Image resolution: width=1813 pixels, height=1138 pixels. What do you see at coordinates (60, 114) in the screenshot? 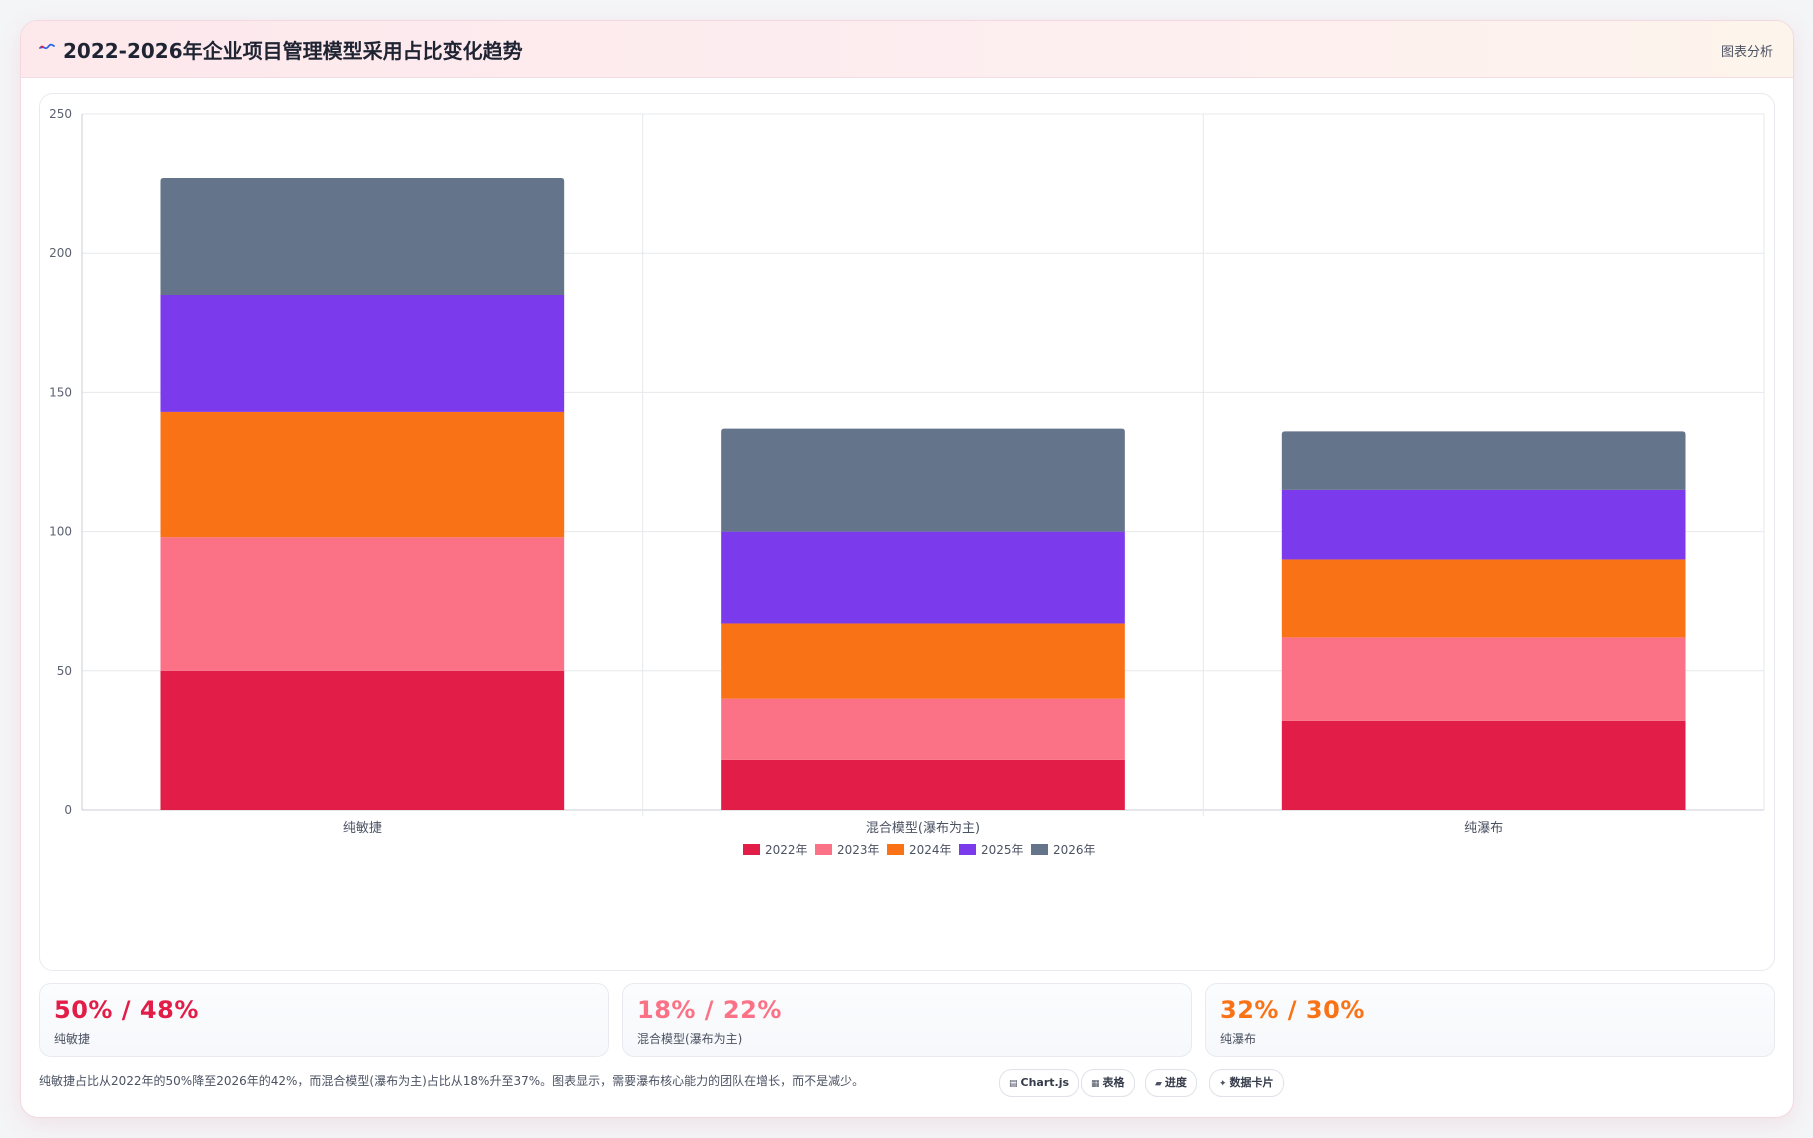
I see `y-tick-label: 250` at bounding box center [60, 114].